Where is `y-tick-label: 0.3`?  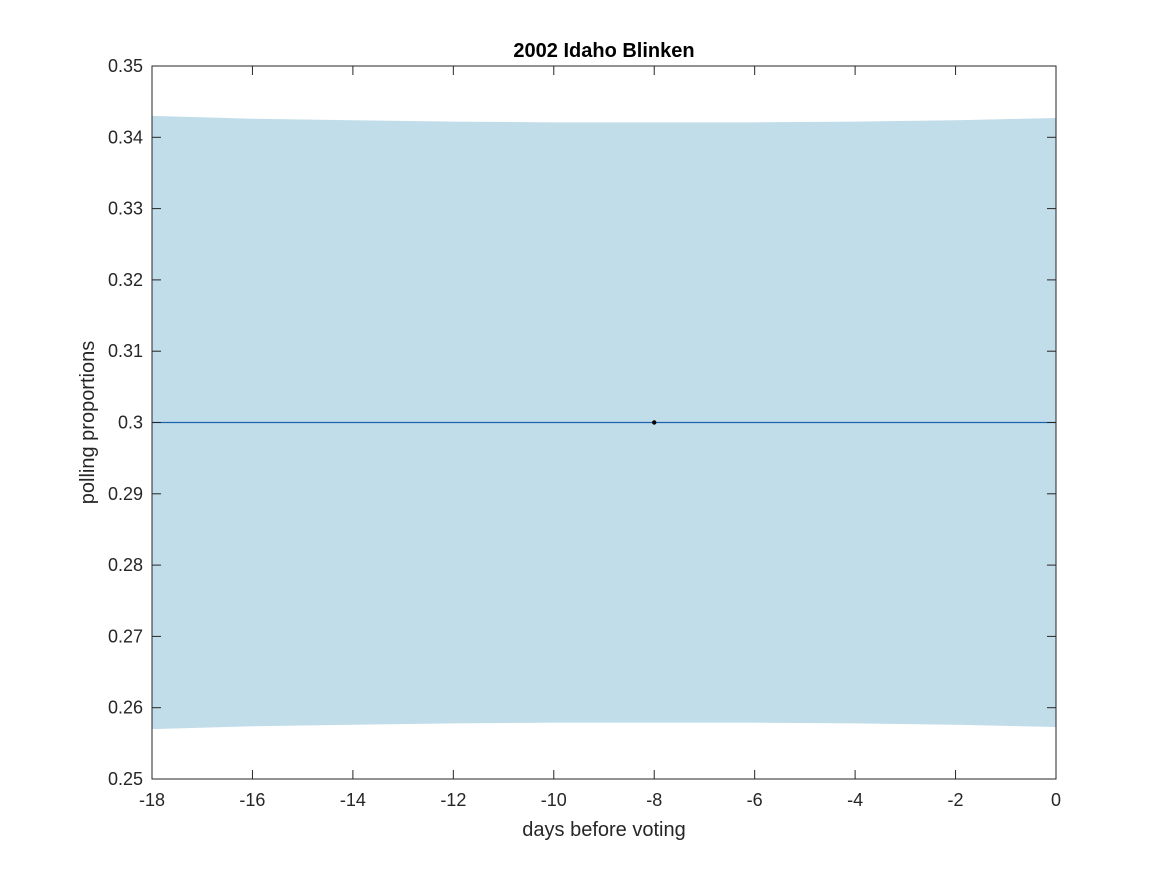
y-tick-label: 0.3 is located at coordinates (130, 423).